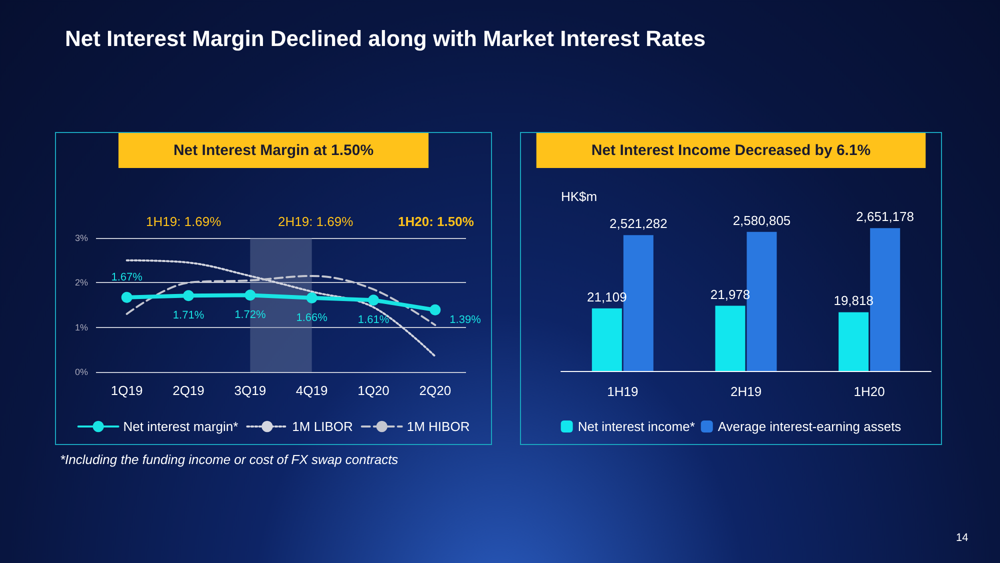  Describe the element at coordinates (436, 221) in the screenshot. I see `text: 1H20: 1.50%` at that location.